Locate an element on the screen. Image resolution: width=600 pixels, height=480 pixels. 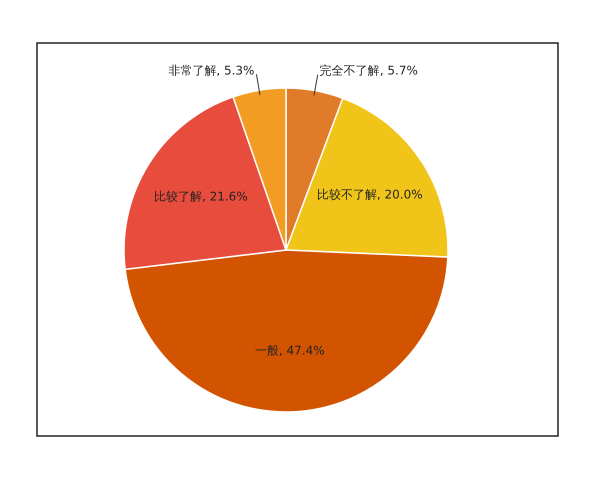
slice-label: 比较不了解, 20.0% is located at coordinates (369, 195).